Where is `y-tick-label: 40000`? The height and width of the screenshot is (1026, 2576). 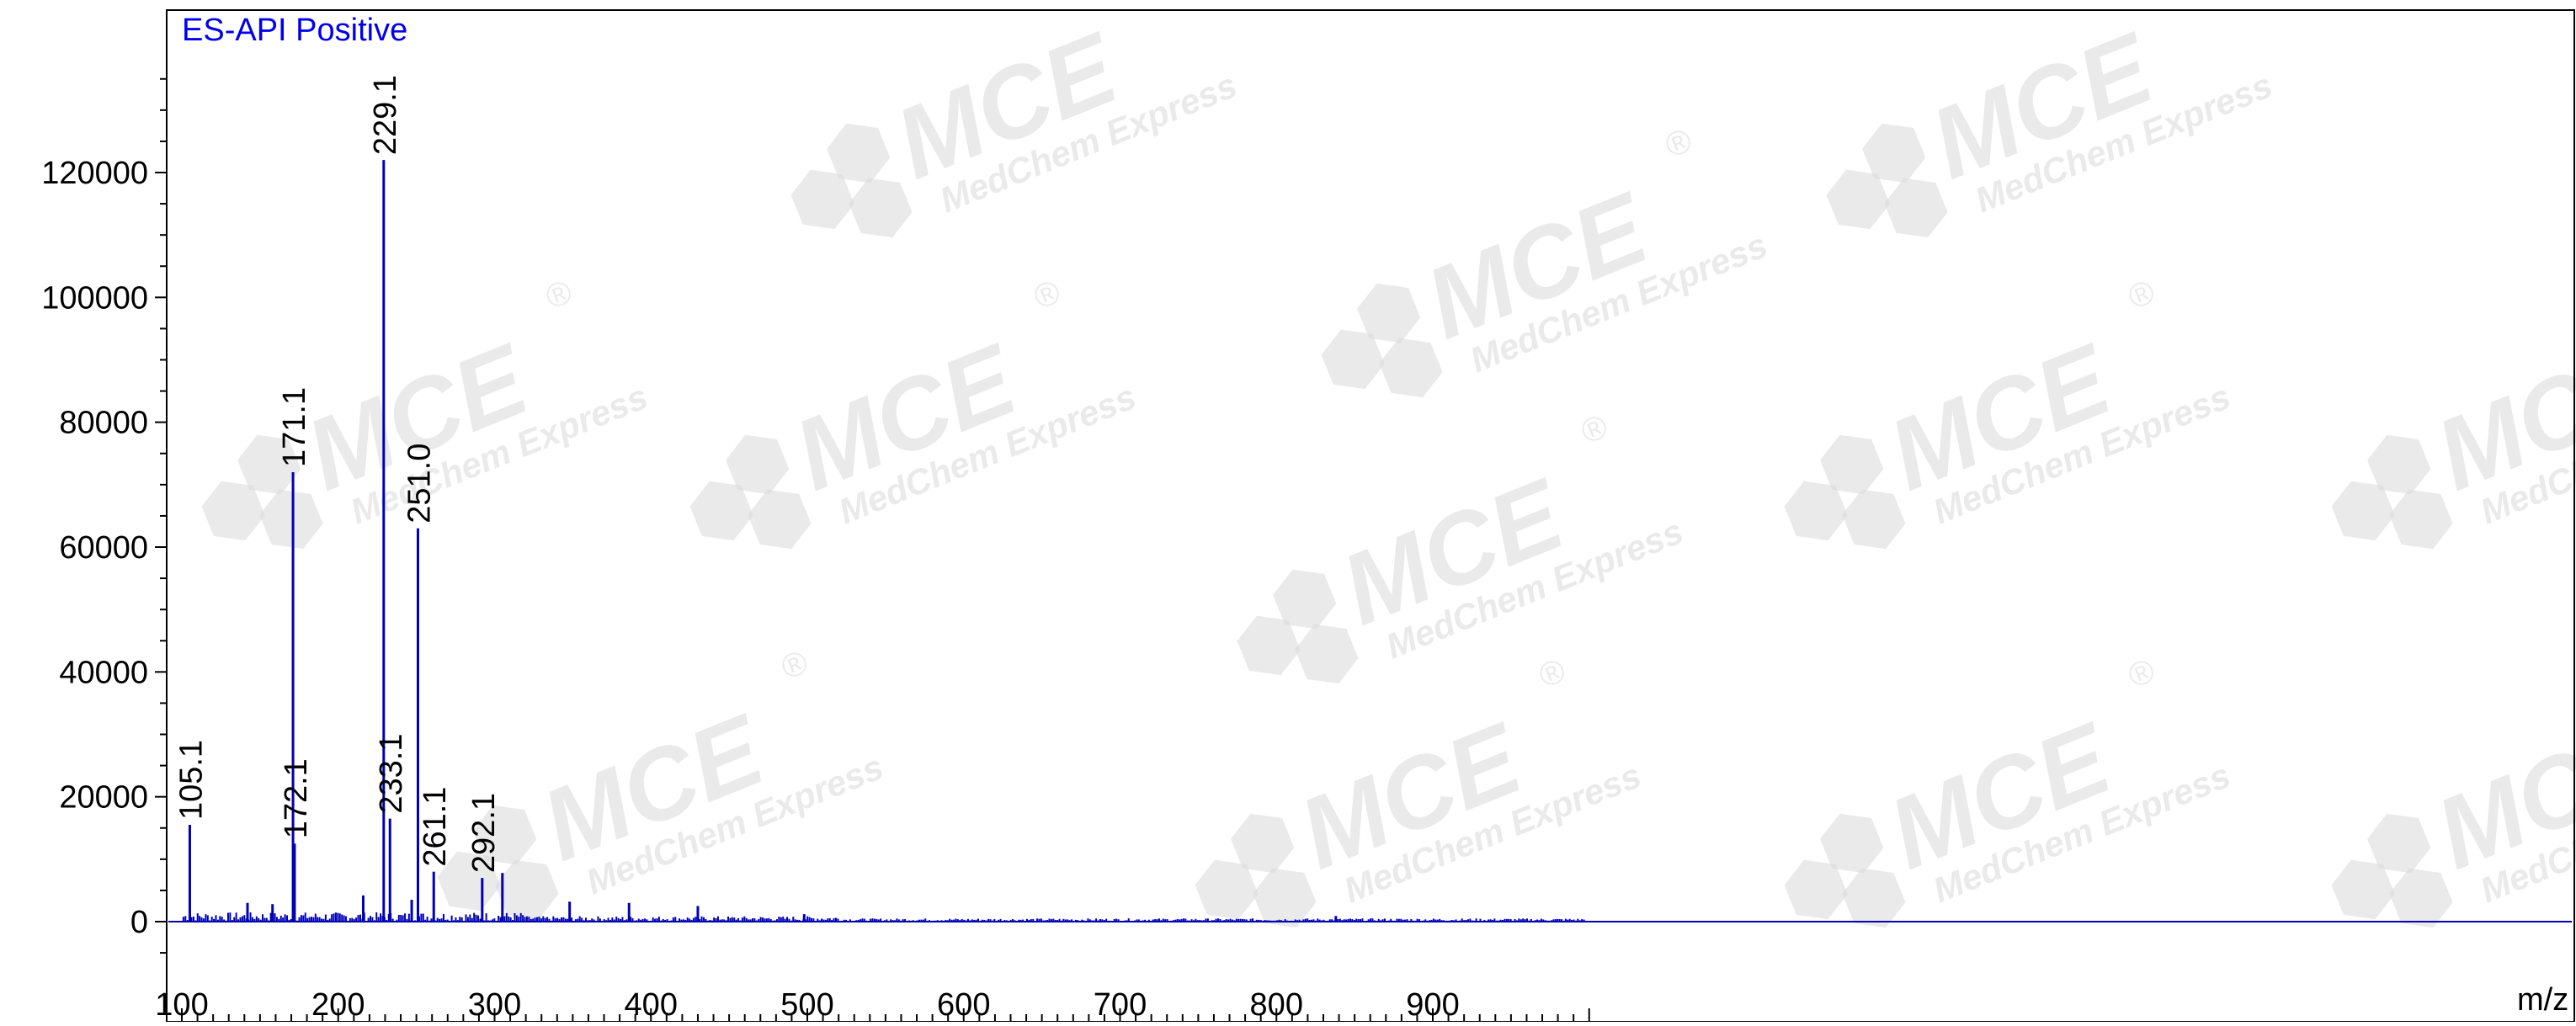
y-tick-label: 40000 is located at coordinates (104, 672).